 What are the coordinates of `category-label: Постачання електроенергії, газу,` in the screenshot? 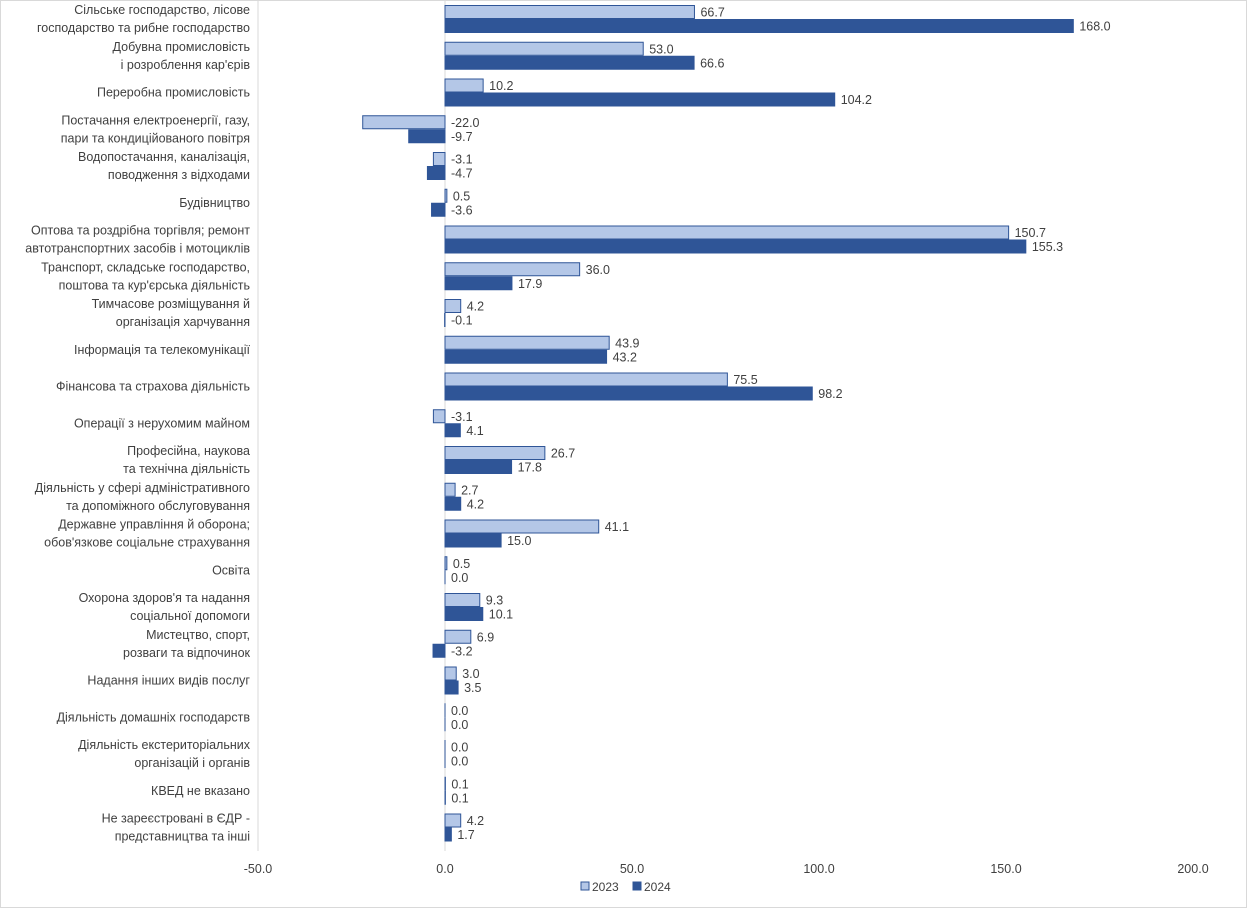 It's located at (155, 120).